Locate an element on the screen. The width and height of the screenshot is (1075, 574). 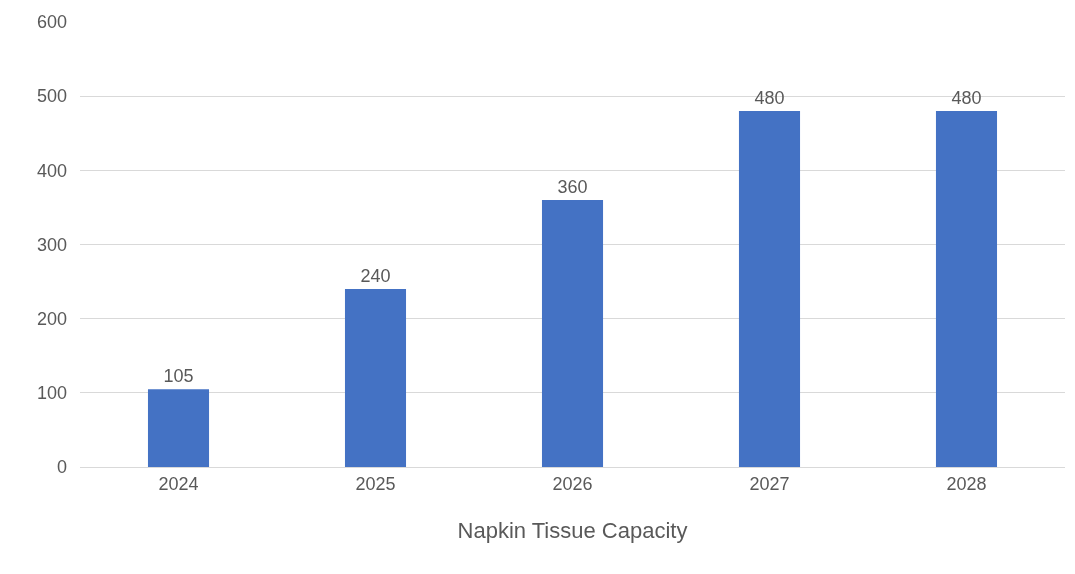
x-tick-label: 2024 is located at coordinates (178, 483).